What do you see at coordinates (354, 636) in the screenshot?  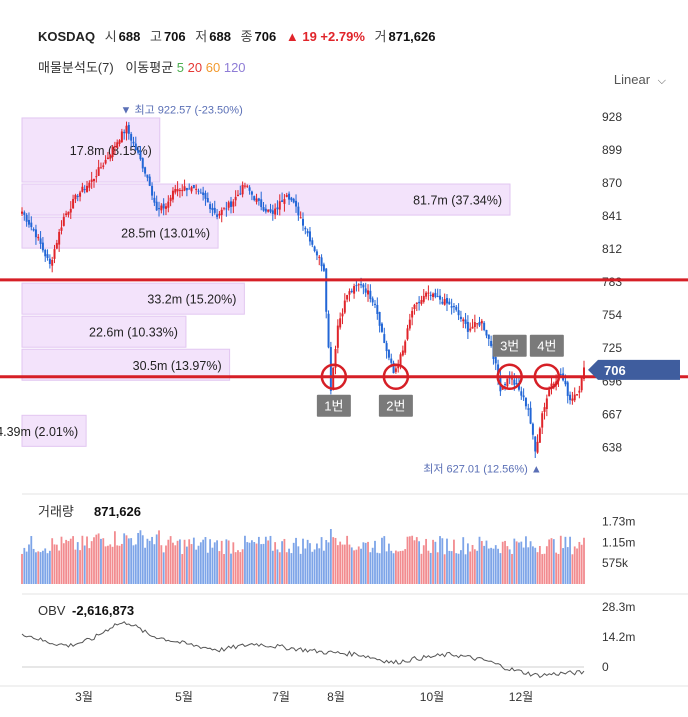 I see `obv-pane: OBV -2,616,873 28.3m 14.2m 0` at bounding box center [354, 636].